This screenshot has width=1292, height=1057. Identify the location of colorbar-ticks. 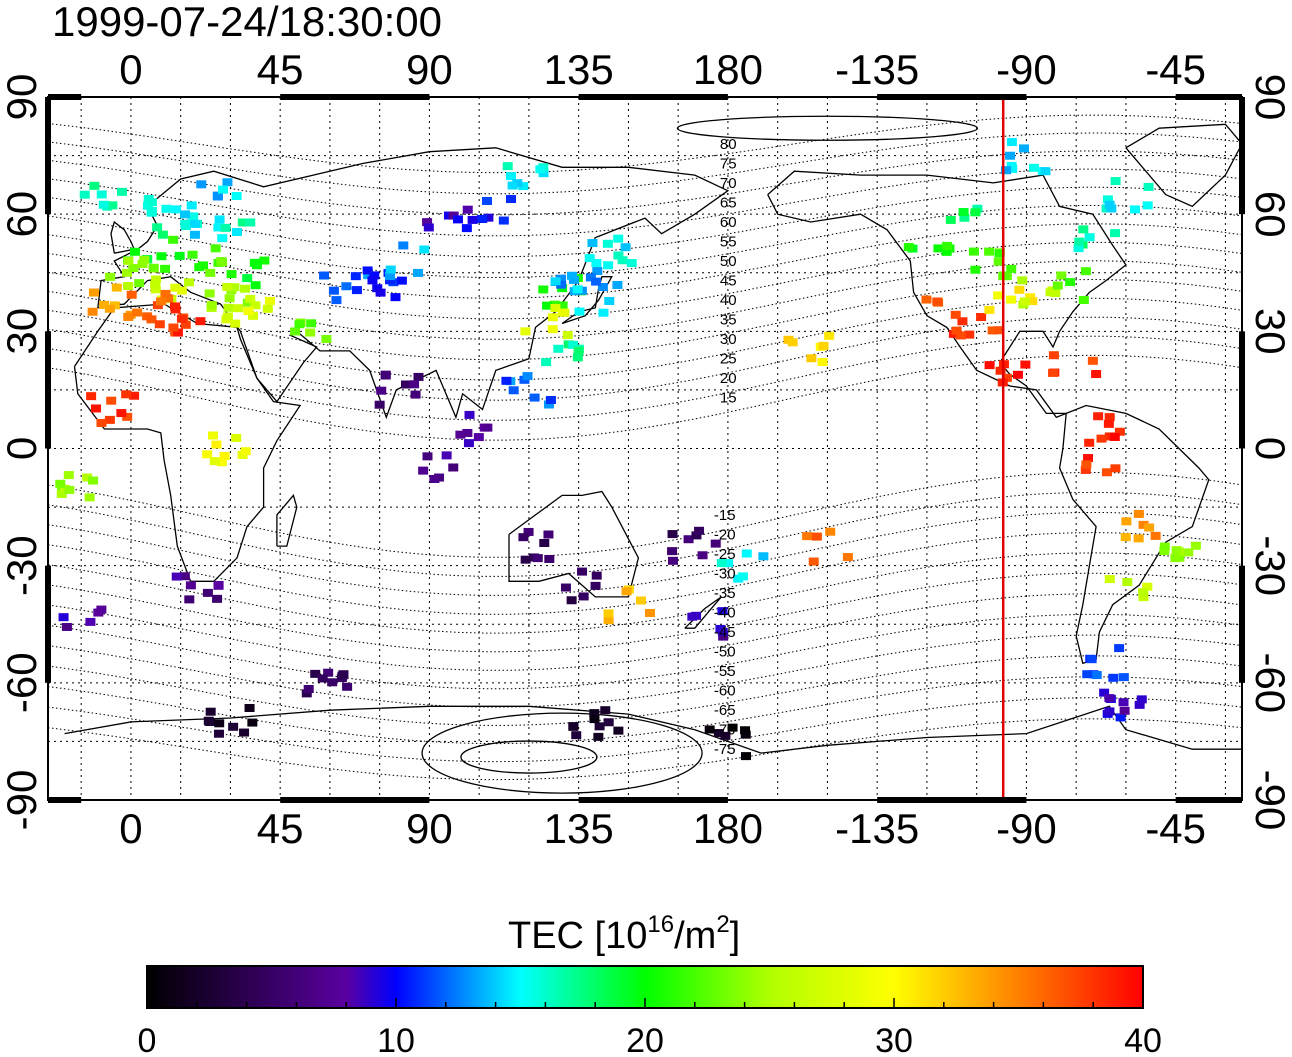
(645, 1003).